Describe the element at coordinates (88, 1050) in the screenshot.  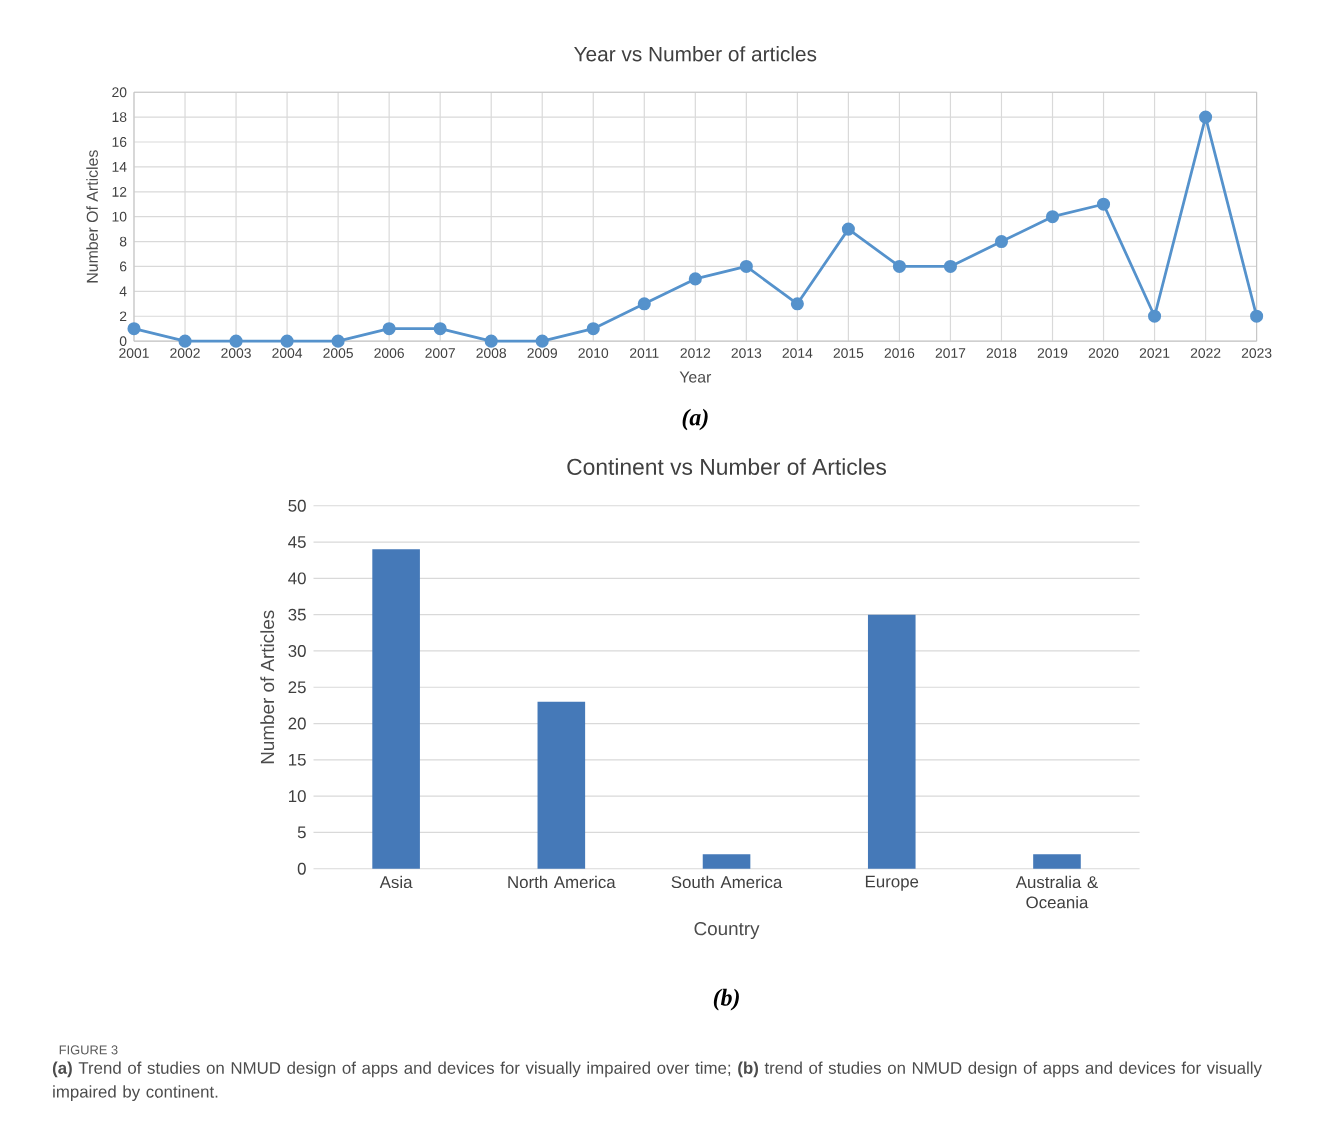
I see `caption: FIGURE 3` at that location.